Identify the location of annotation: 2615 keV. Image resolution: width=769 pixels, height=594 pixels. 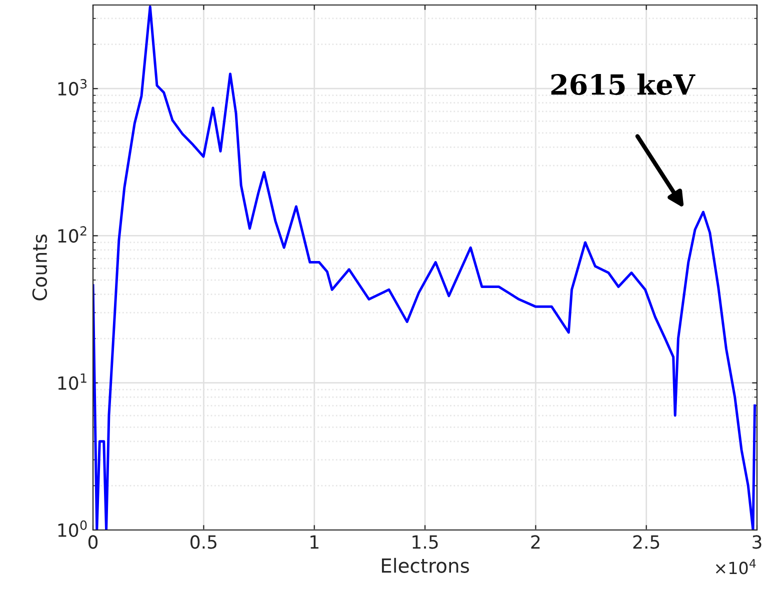
(623, 84).